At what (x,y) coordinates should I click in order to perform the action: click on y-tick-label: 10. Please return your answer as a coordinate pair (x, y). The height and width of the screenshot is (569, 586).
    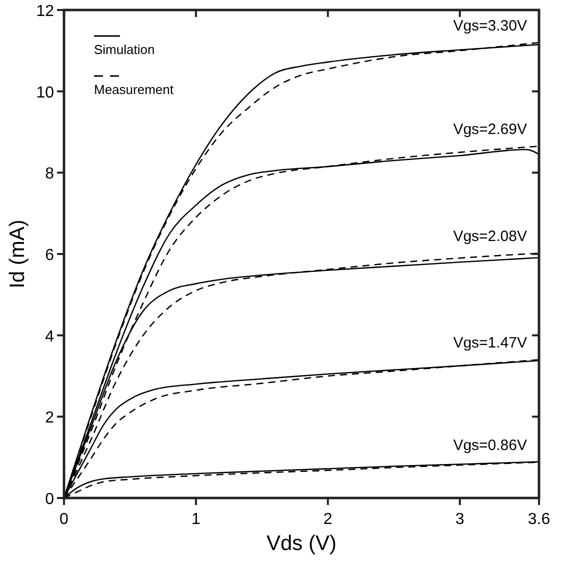
    Looking at the image, I should click on (45, 93).